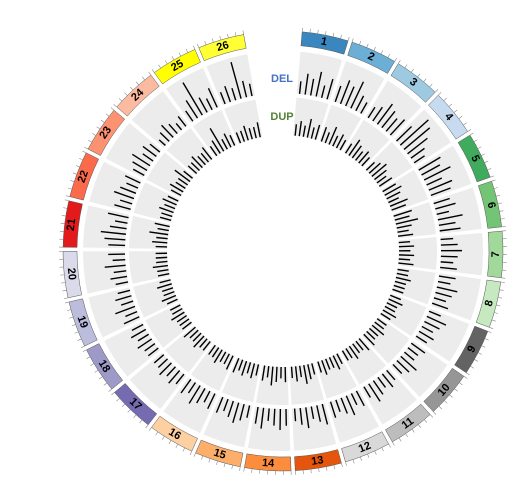 Image resolution: width=526 pixels, height=493 pixels. Describe the element at coordinates (324, 41) in the screenshot. I see `chromosome-label: 1` at that location.